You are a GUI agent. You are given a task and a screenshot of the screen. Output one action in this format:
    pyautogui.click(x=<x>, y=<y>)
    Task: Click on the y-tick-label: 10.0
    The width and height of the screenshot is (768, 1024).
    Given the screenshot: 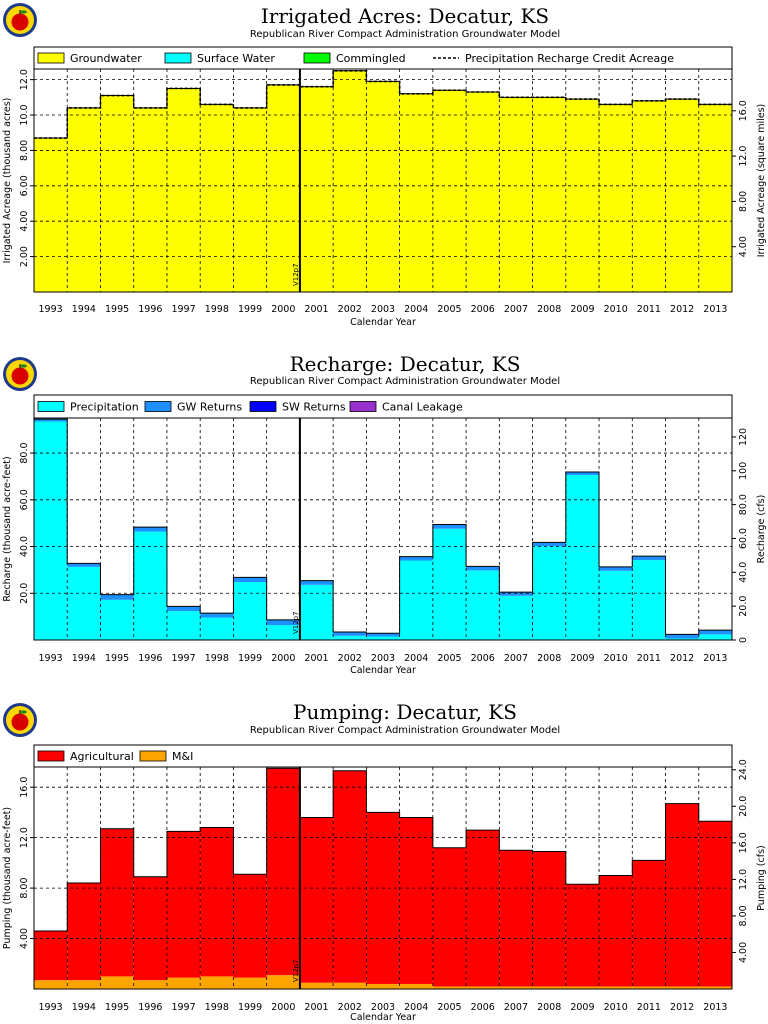 What is the action you would take?
    pyautogui.click(x=24, y=114)
    